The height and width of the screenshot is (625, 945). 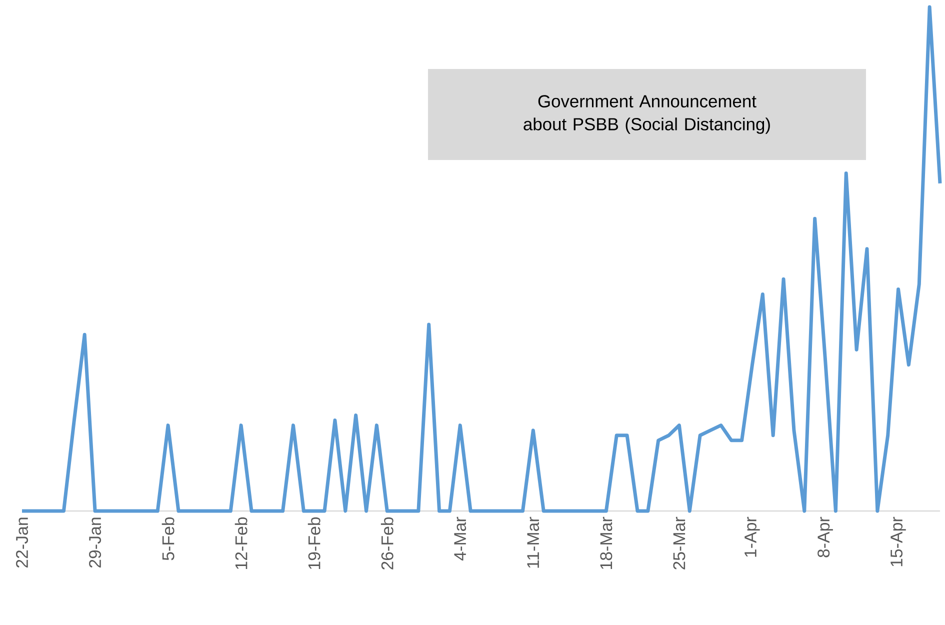 What do you see at coordinates (241, 543) in the screenshot?
I see `x-tick-label: 12-Feb` at bounding box center [241, 543].